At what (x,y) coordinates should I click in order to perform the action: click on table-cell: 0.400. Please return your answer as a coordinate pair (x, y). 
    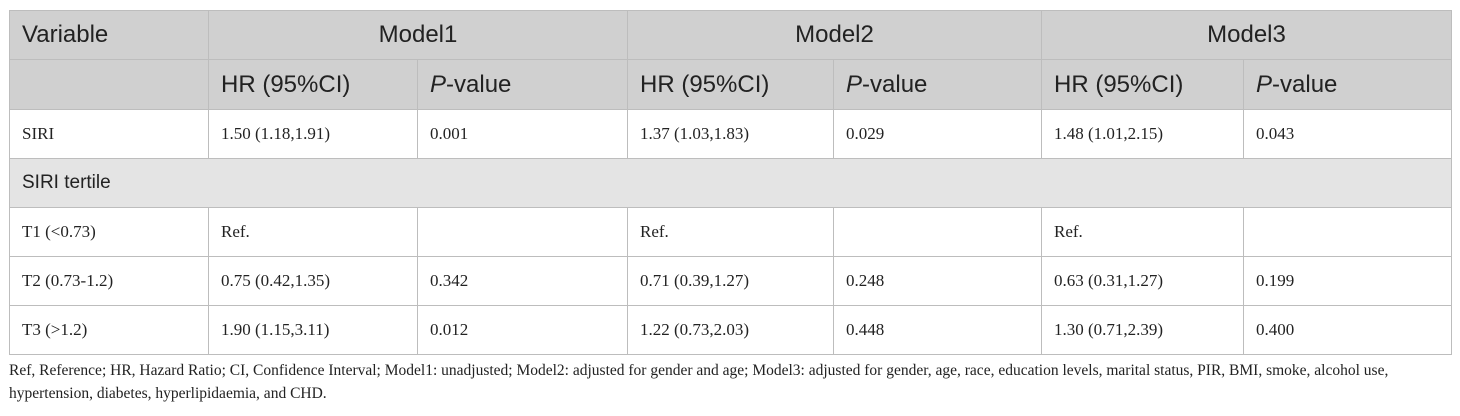
    Looking at the image, I should click on (1347, 330).